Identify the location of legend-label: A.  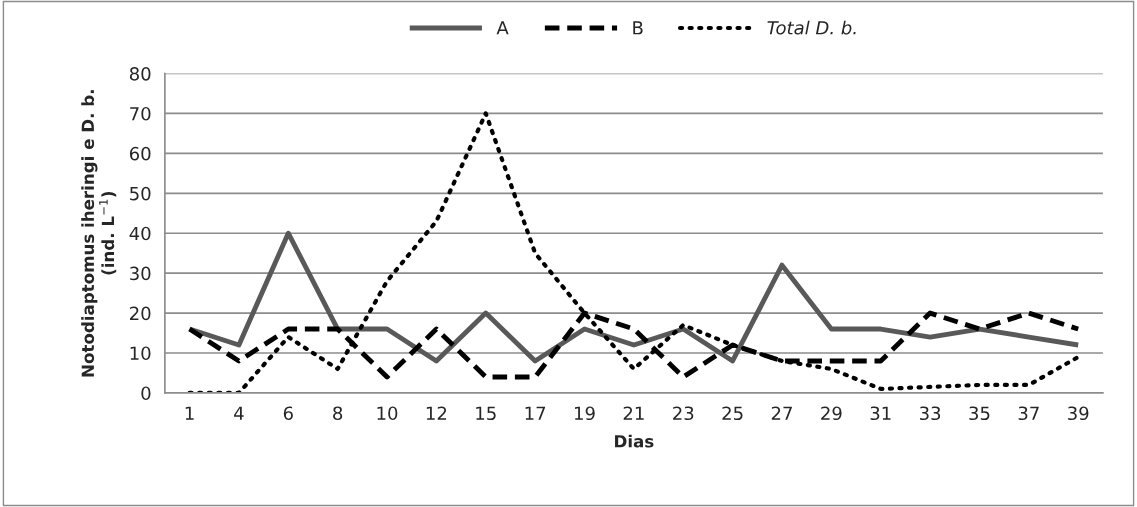
(502, 28).